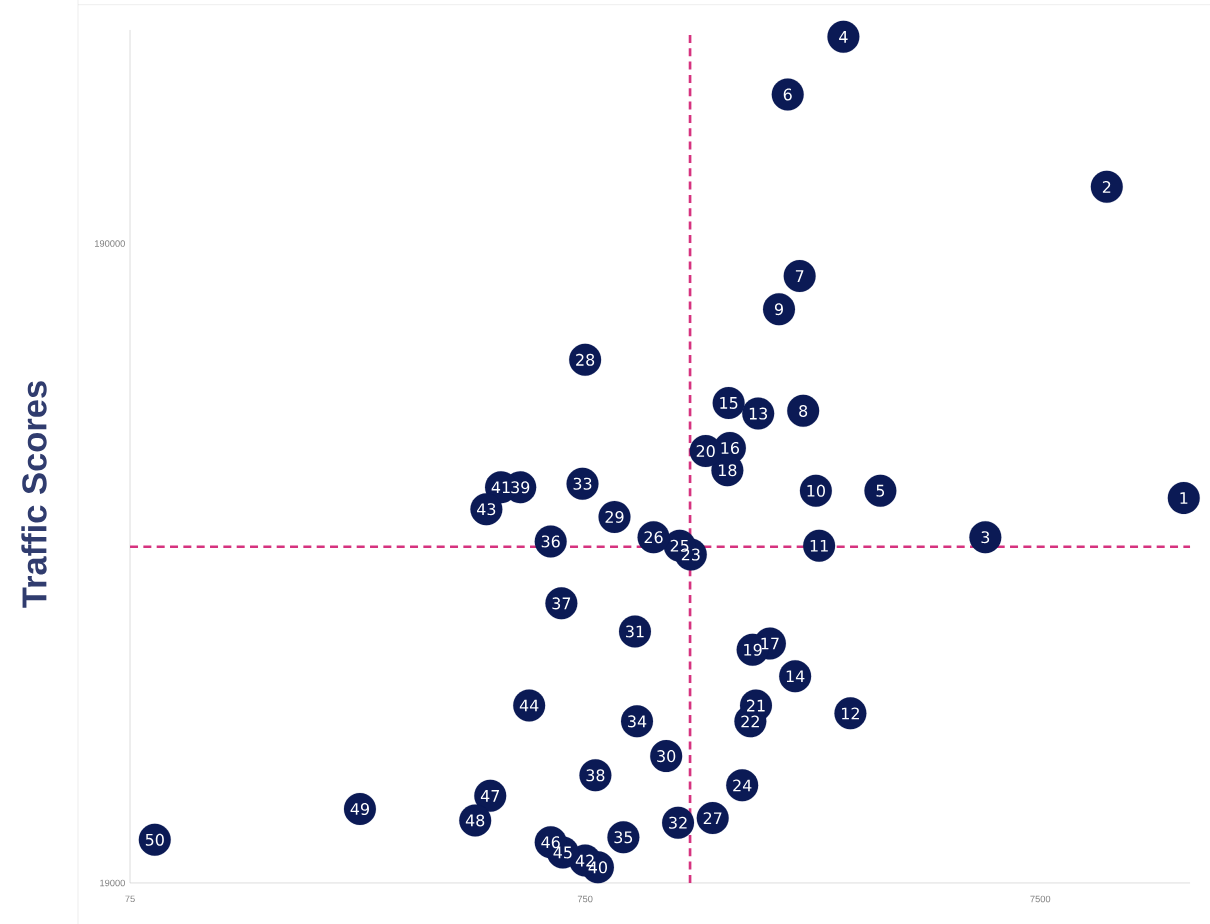  Describe the element at coordinates (816, 490) in the screenshot. I see `annotation: 10` at that location.